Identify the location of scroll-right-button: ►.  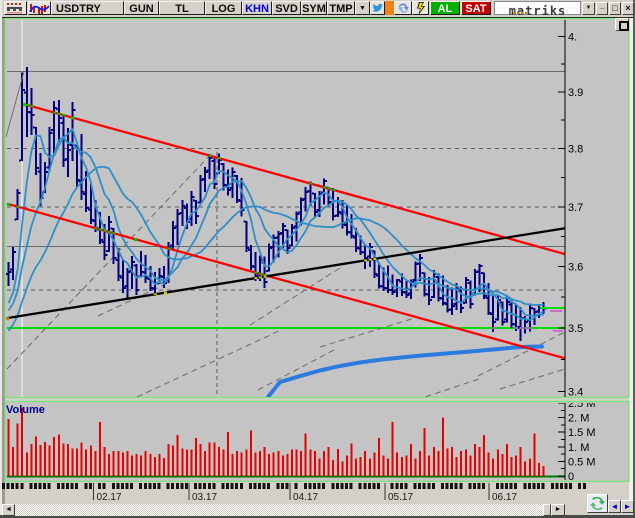
(558, 510).